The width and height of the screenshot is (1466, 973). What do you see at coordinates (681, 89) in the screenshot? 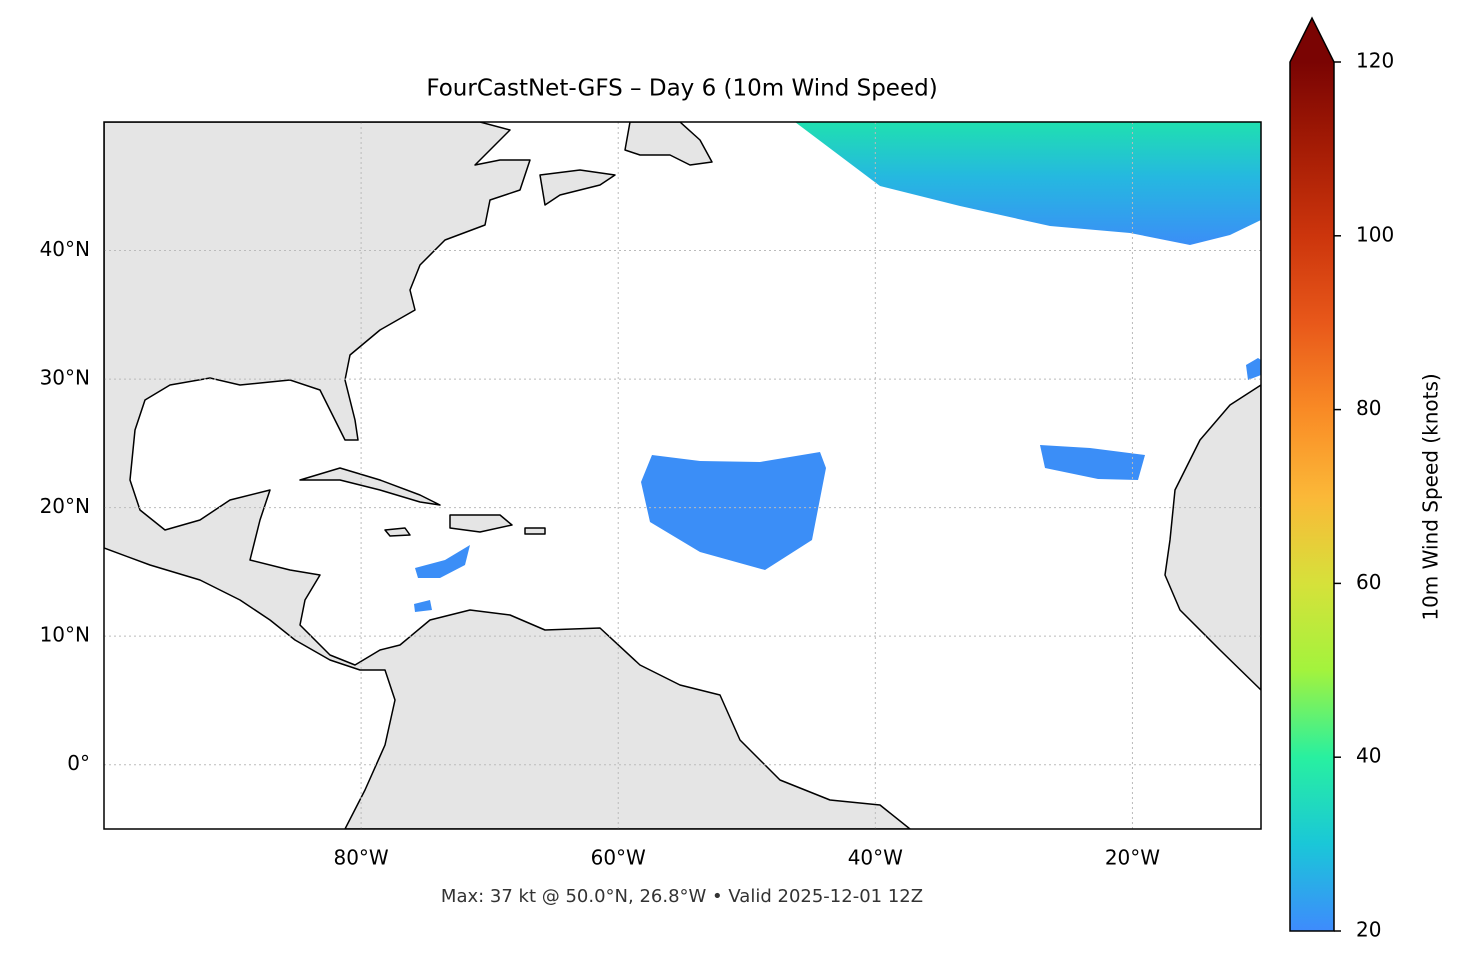
I see `chart-title: FourCastNet-GFS – Day 6 (10m Wind Speed)` at bounding box center [681, 89].